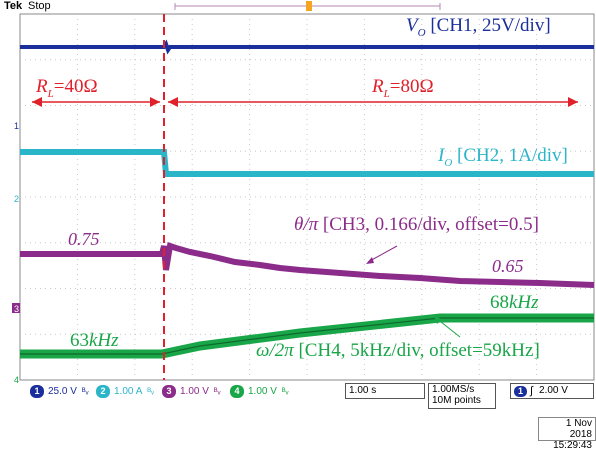 The width and height of the screenshot is (596, 451). Describe the element at coordinates (16, 199) in the screenshot. I see `ch2-marker: 2` at that location.